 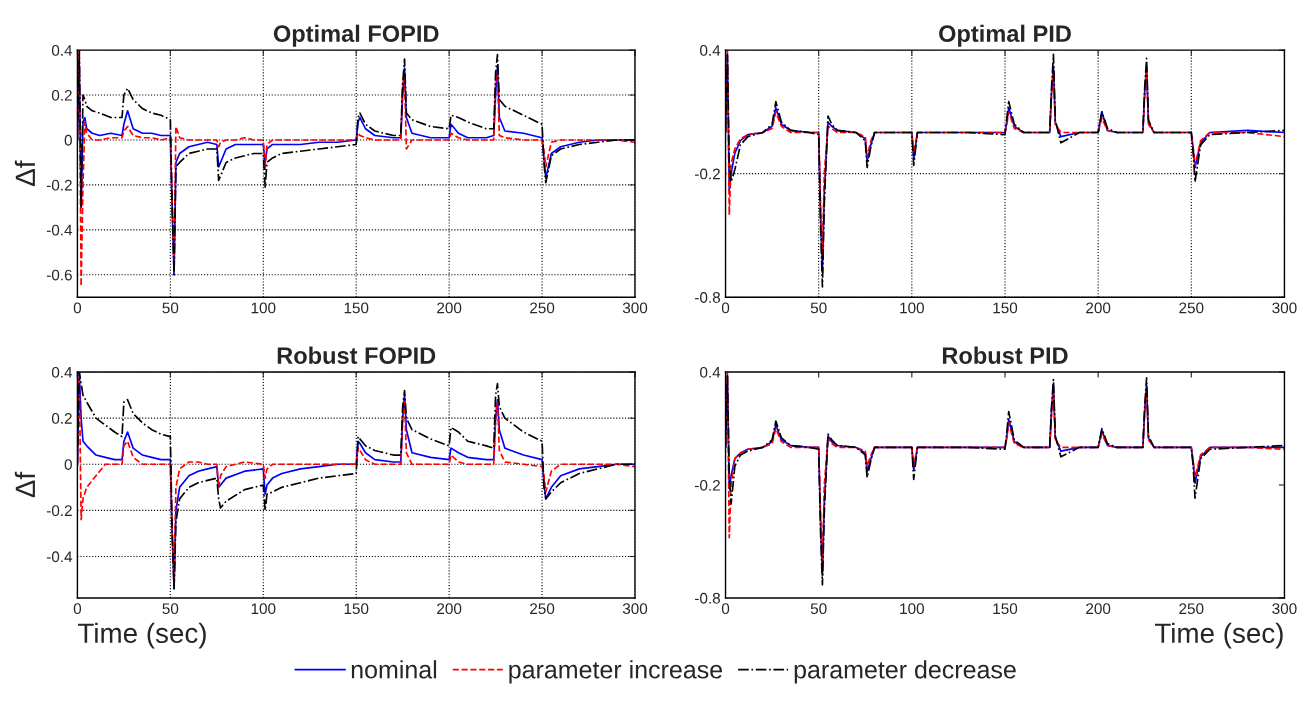 I want to click on chart-title: Optimal PID, so click(x=1005, y=35).